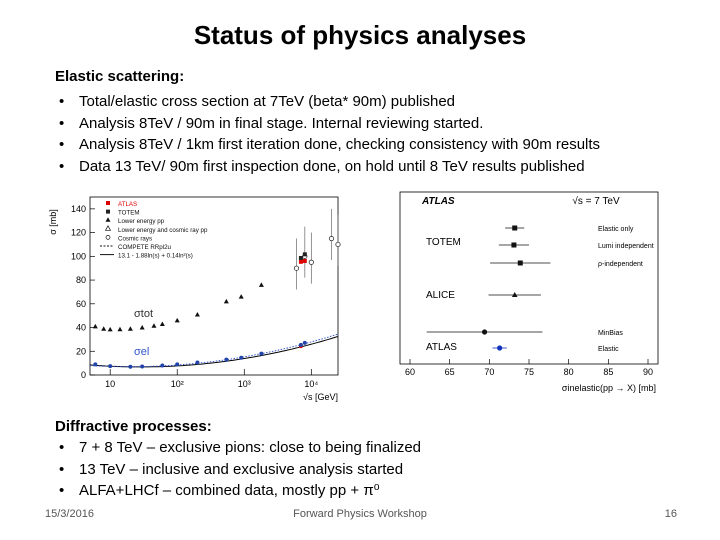 The height and width of the screenshot is (540, 720). What do you see at coordinates (177, 384) in the screenshot?
I see `x-tick-label: 10²` at bounding box center [177, 384].